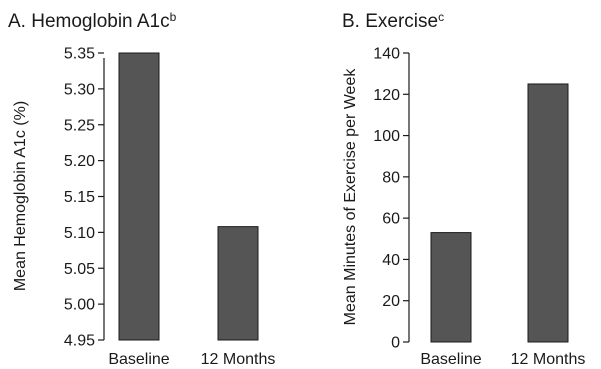 Image resolution: width=601 pixels, height=369 pixels. What do you see at coordinates (79, 197) in the screenshot?
I see `panel-a-y-tick-label: 5.15` at bounding box center [79, 197].